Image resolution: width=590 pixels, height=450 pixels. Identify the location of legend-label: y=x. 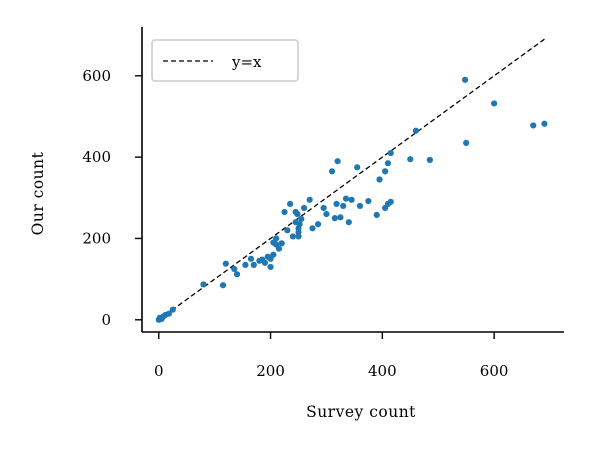
(246, 62).